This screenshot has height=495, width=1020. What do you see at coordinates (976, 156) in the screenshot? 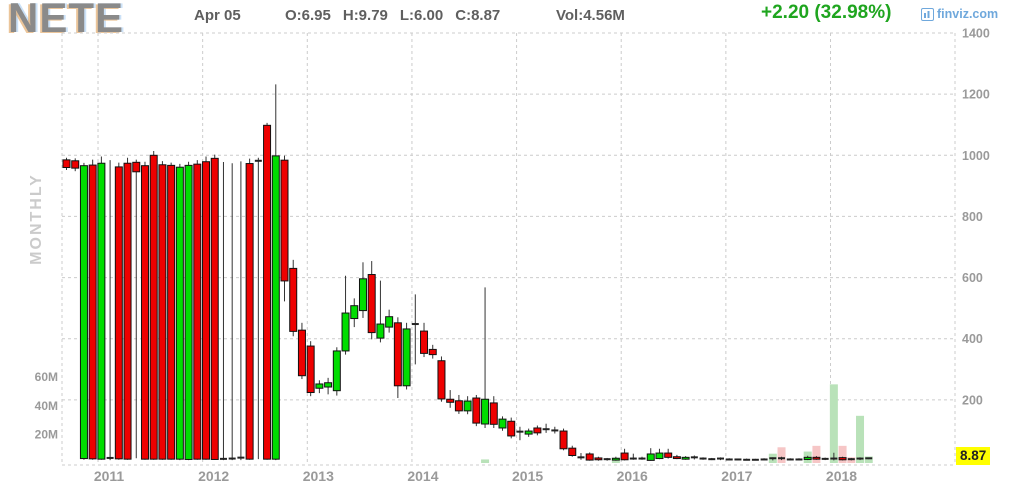
I see `price-tick-label: 1000` at bounding box center [976, 156].